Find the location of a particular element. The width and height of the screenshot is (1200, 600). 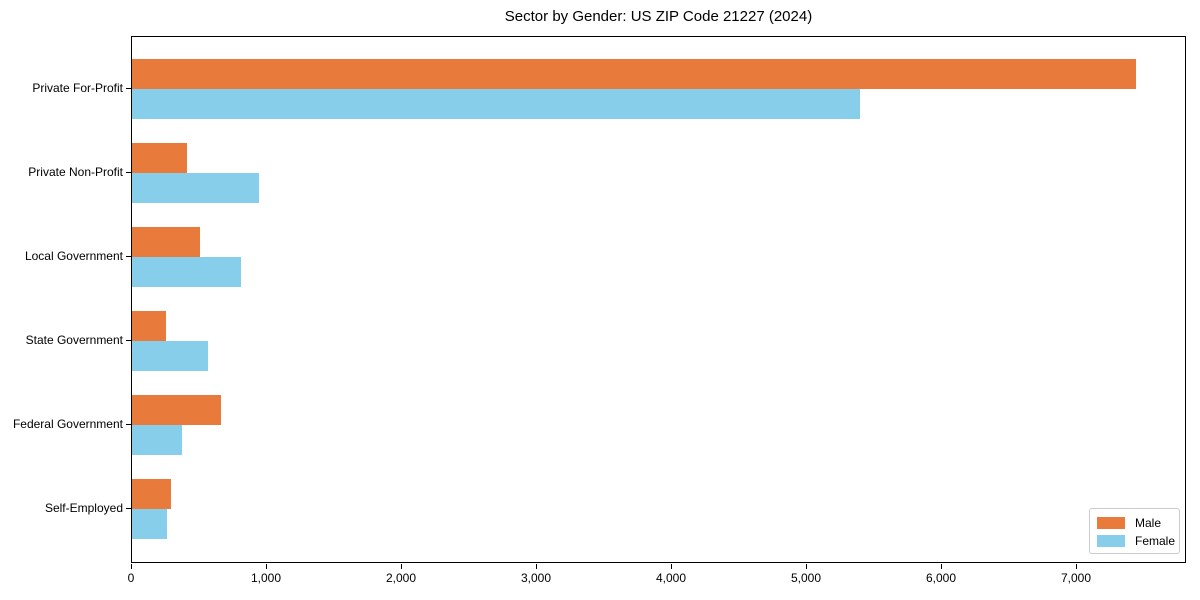

ytick-label: Self-Employed is located at coordinates (83, 508).